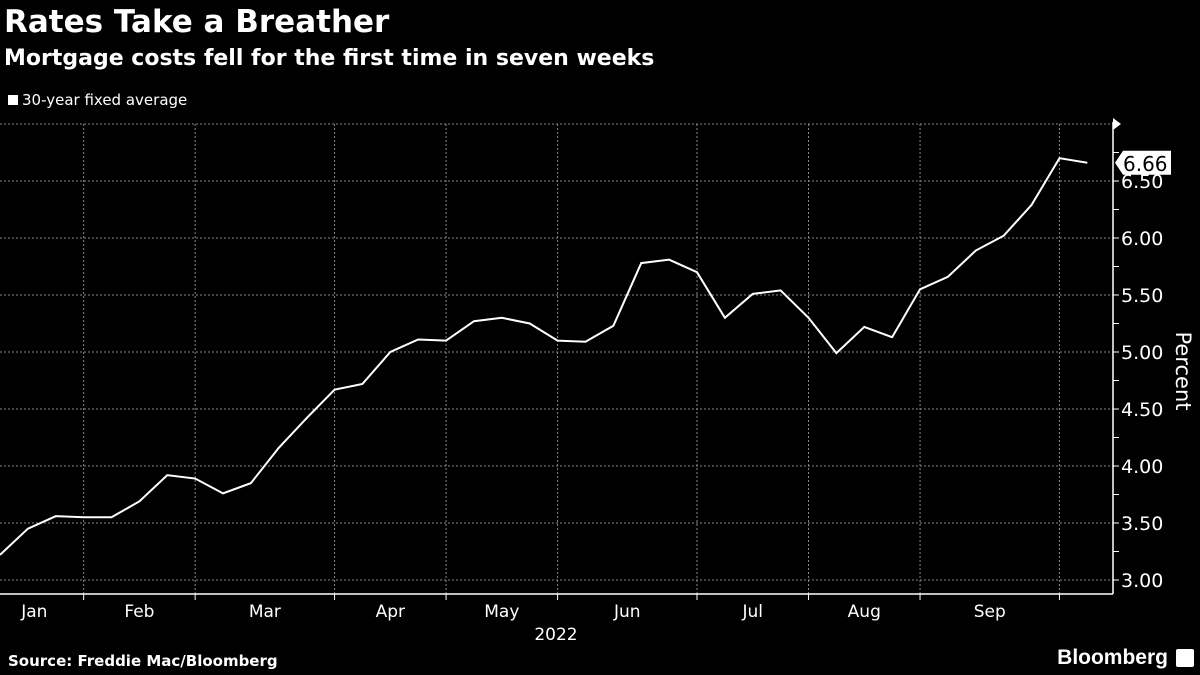  What do you see at coordinates (13, 100) in the screenshot?
I see `legend-swatch` at bounding box center [13, 100].